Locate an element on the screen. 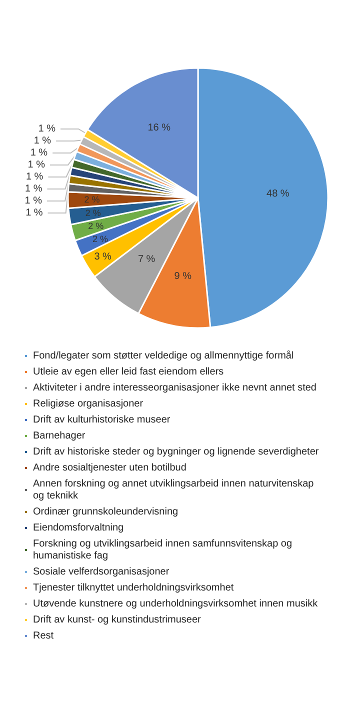 The image size is (345, 719). legend-label: Barnehager is located at coordinates (59, 436).